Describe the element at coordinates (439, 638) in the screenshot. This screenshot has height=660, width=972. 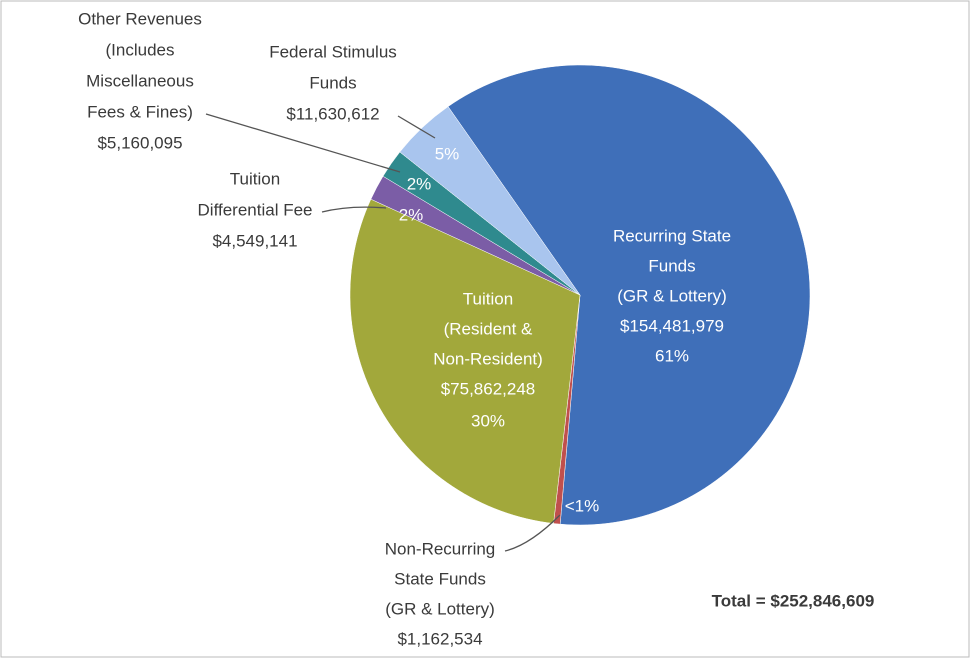
I see `value-label: $1,162,534` at that location.